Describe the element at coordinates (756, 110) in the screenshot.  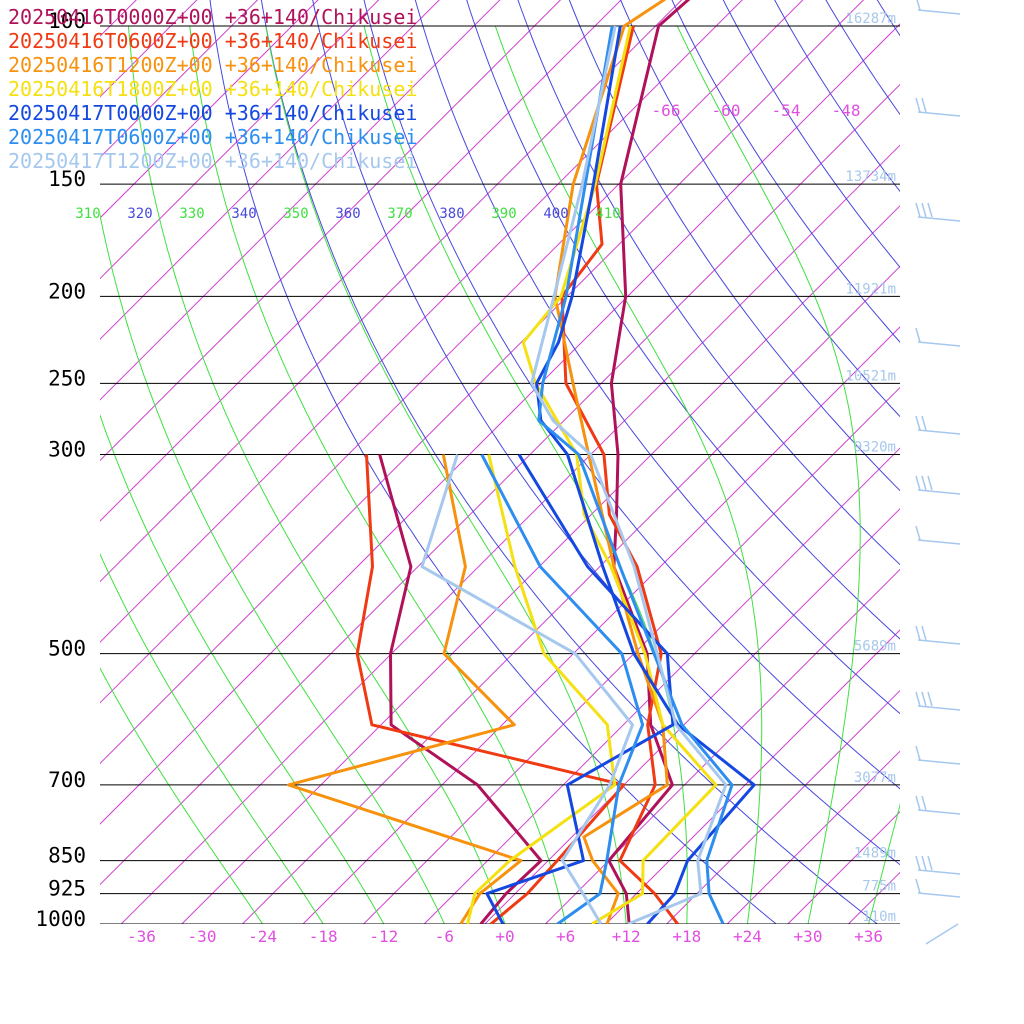
I see `top-temperature-labels: -66 -60 -54 -48` at that location.